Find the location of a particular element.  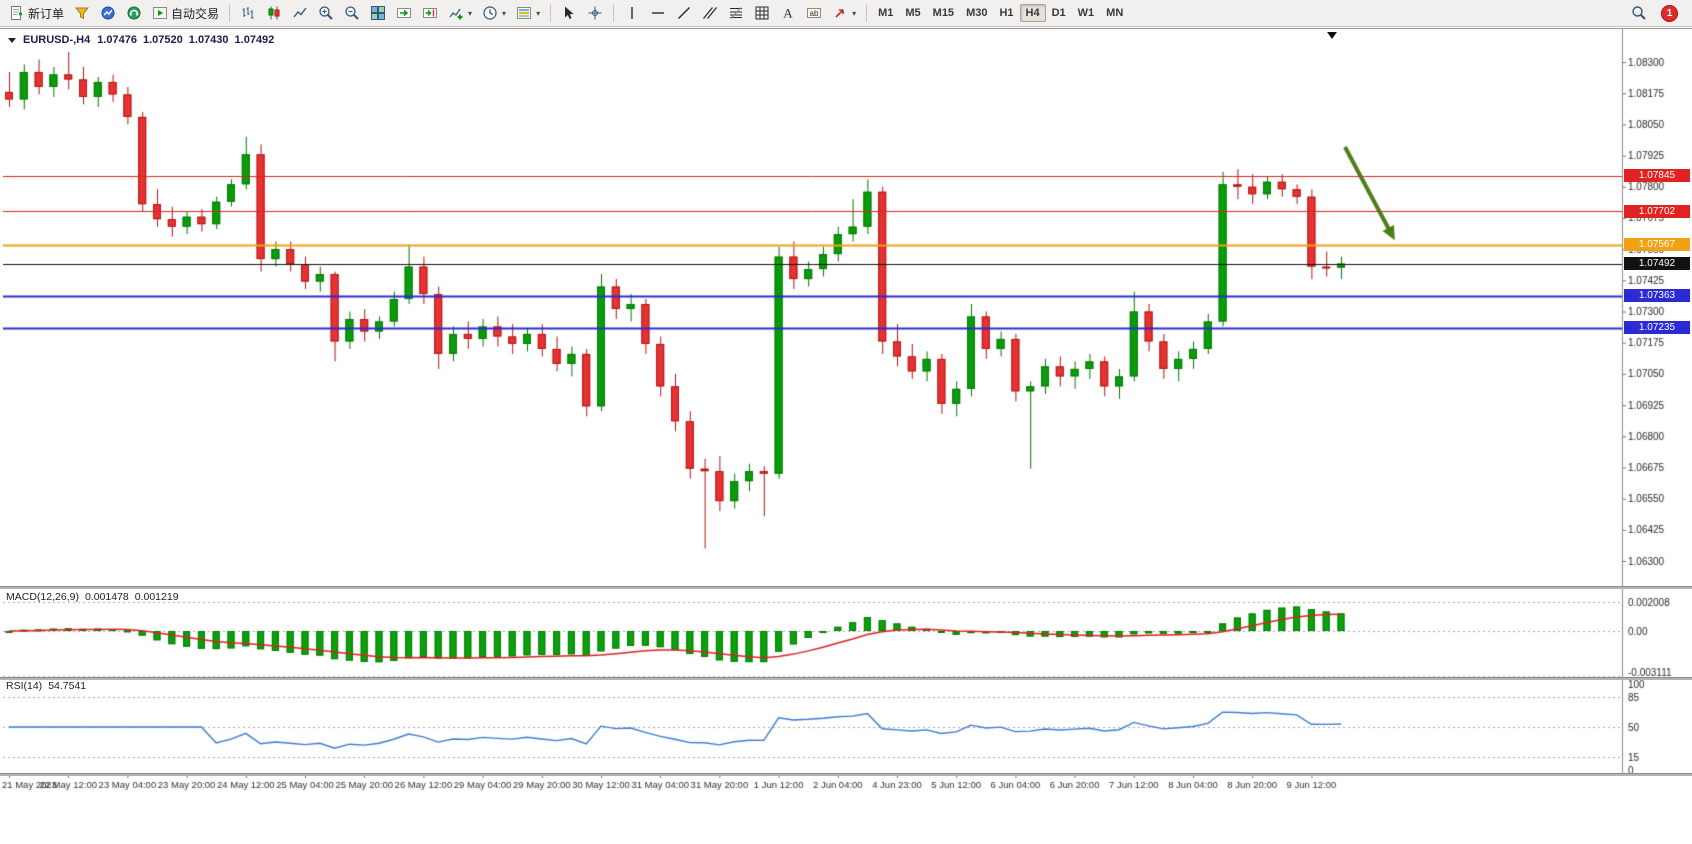

rsi-name: RSI(14) is located at coordinates (24, 686).